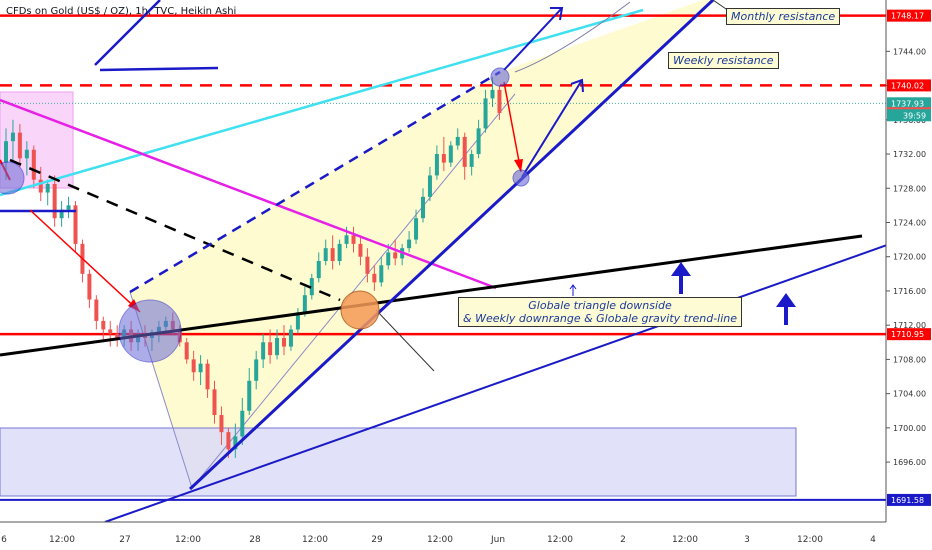 The width and height of the screenshot is (932, 550). Describe the element at coordinates (909, 428) in the screenshot. I see `price-tick-label: 1700.00` at that location.